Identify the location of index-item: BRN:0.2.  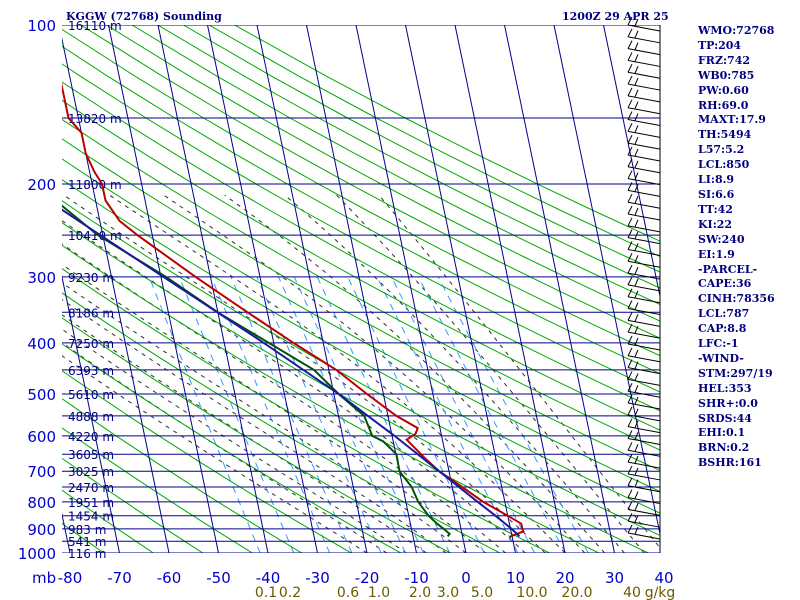
(724, 448).